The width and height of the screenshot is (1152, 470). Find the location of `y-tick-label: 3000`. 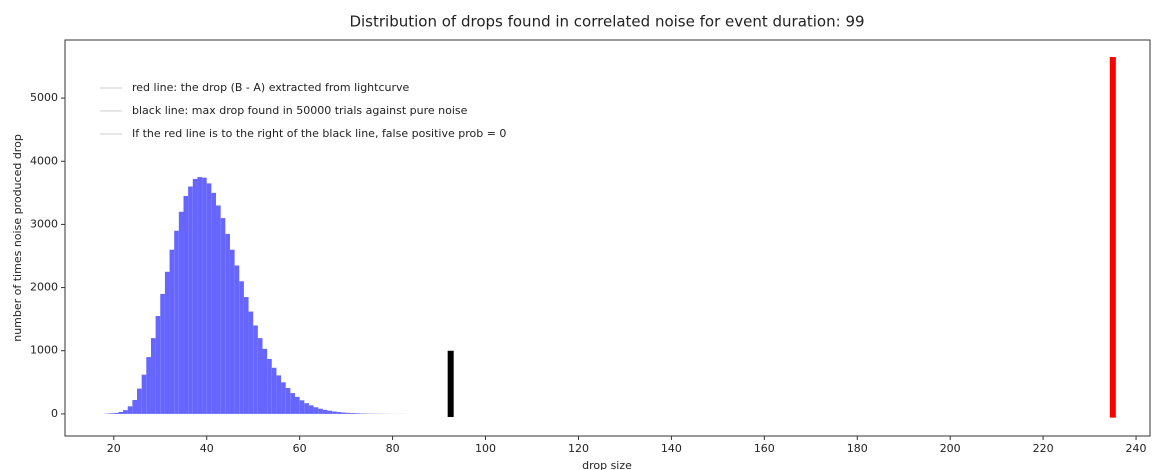

y-tick-label: 3000 is located at coordinates (44, 223).